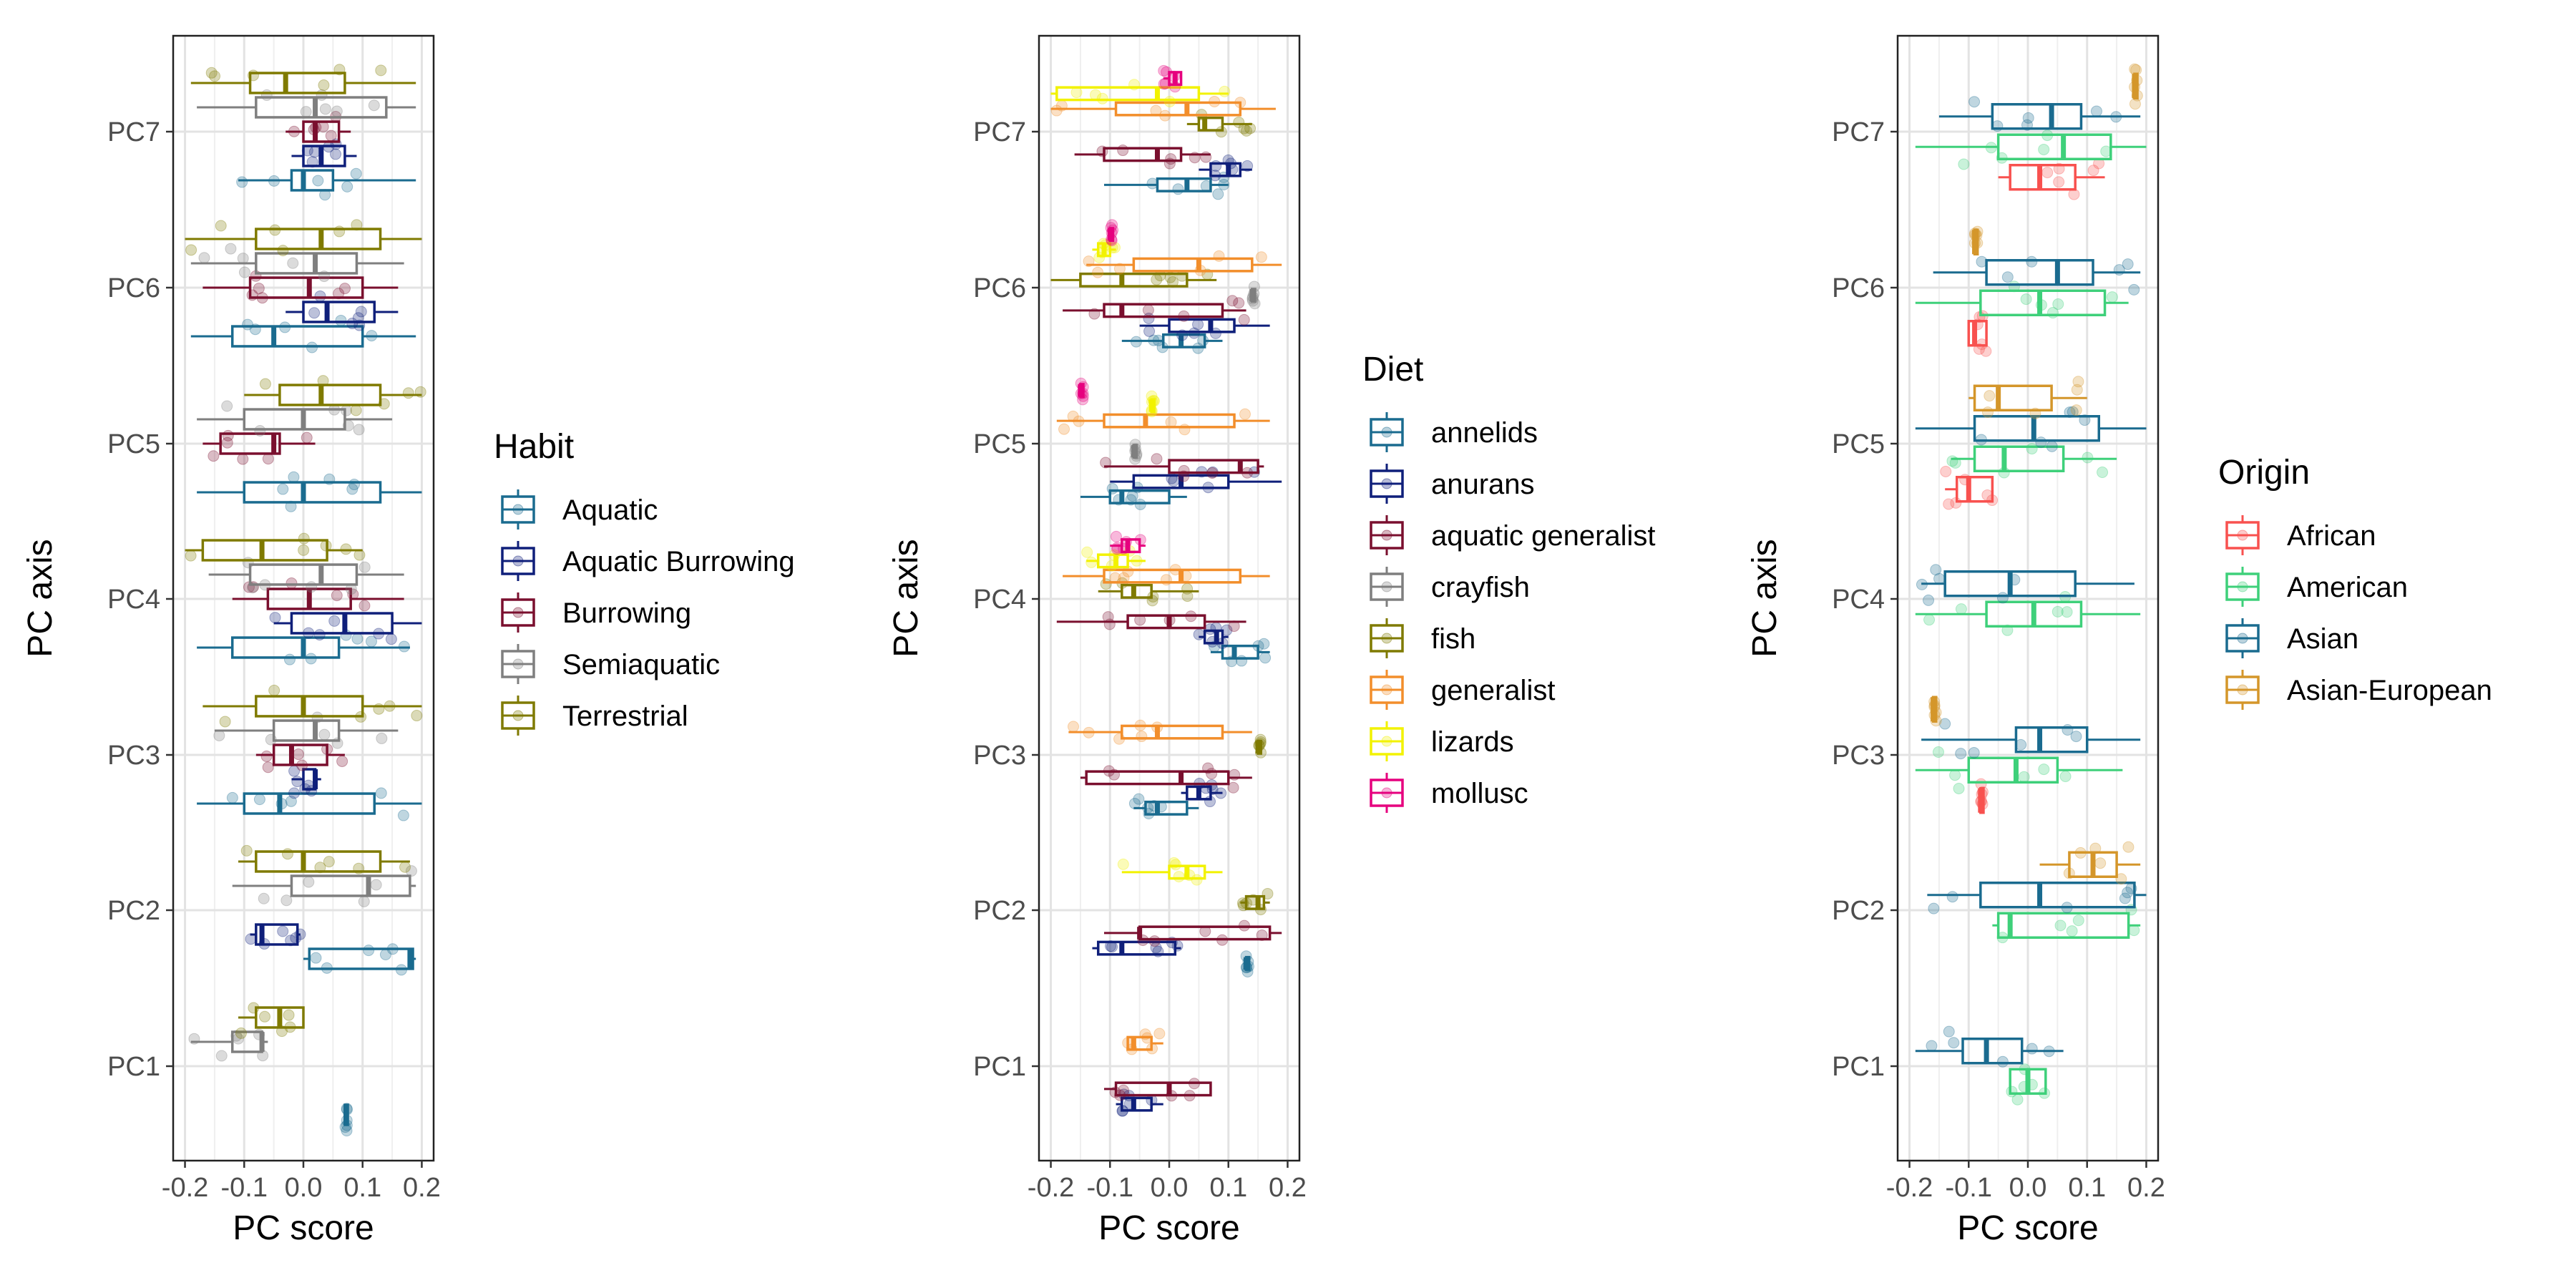  I want to click on legend-label: anurans, so click(1483, 484).